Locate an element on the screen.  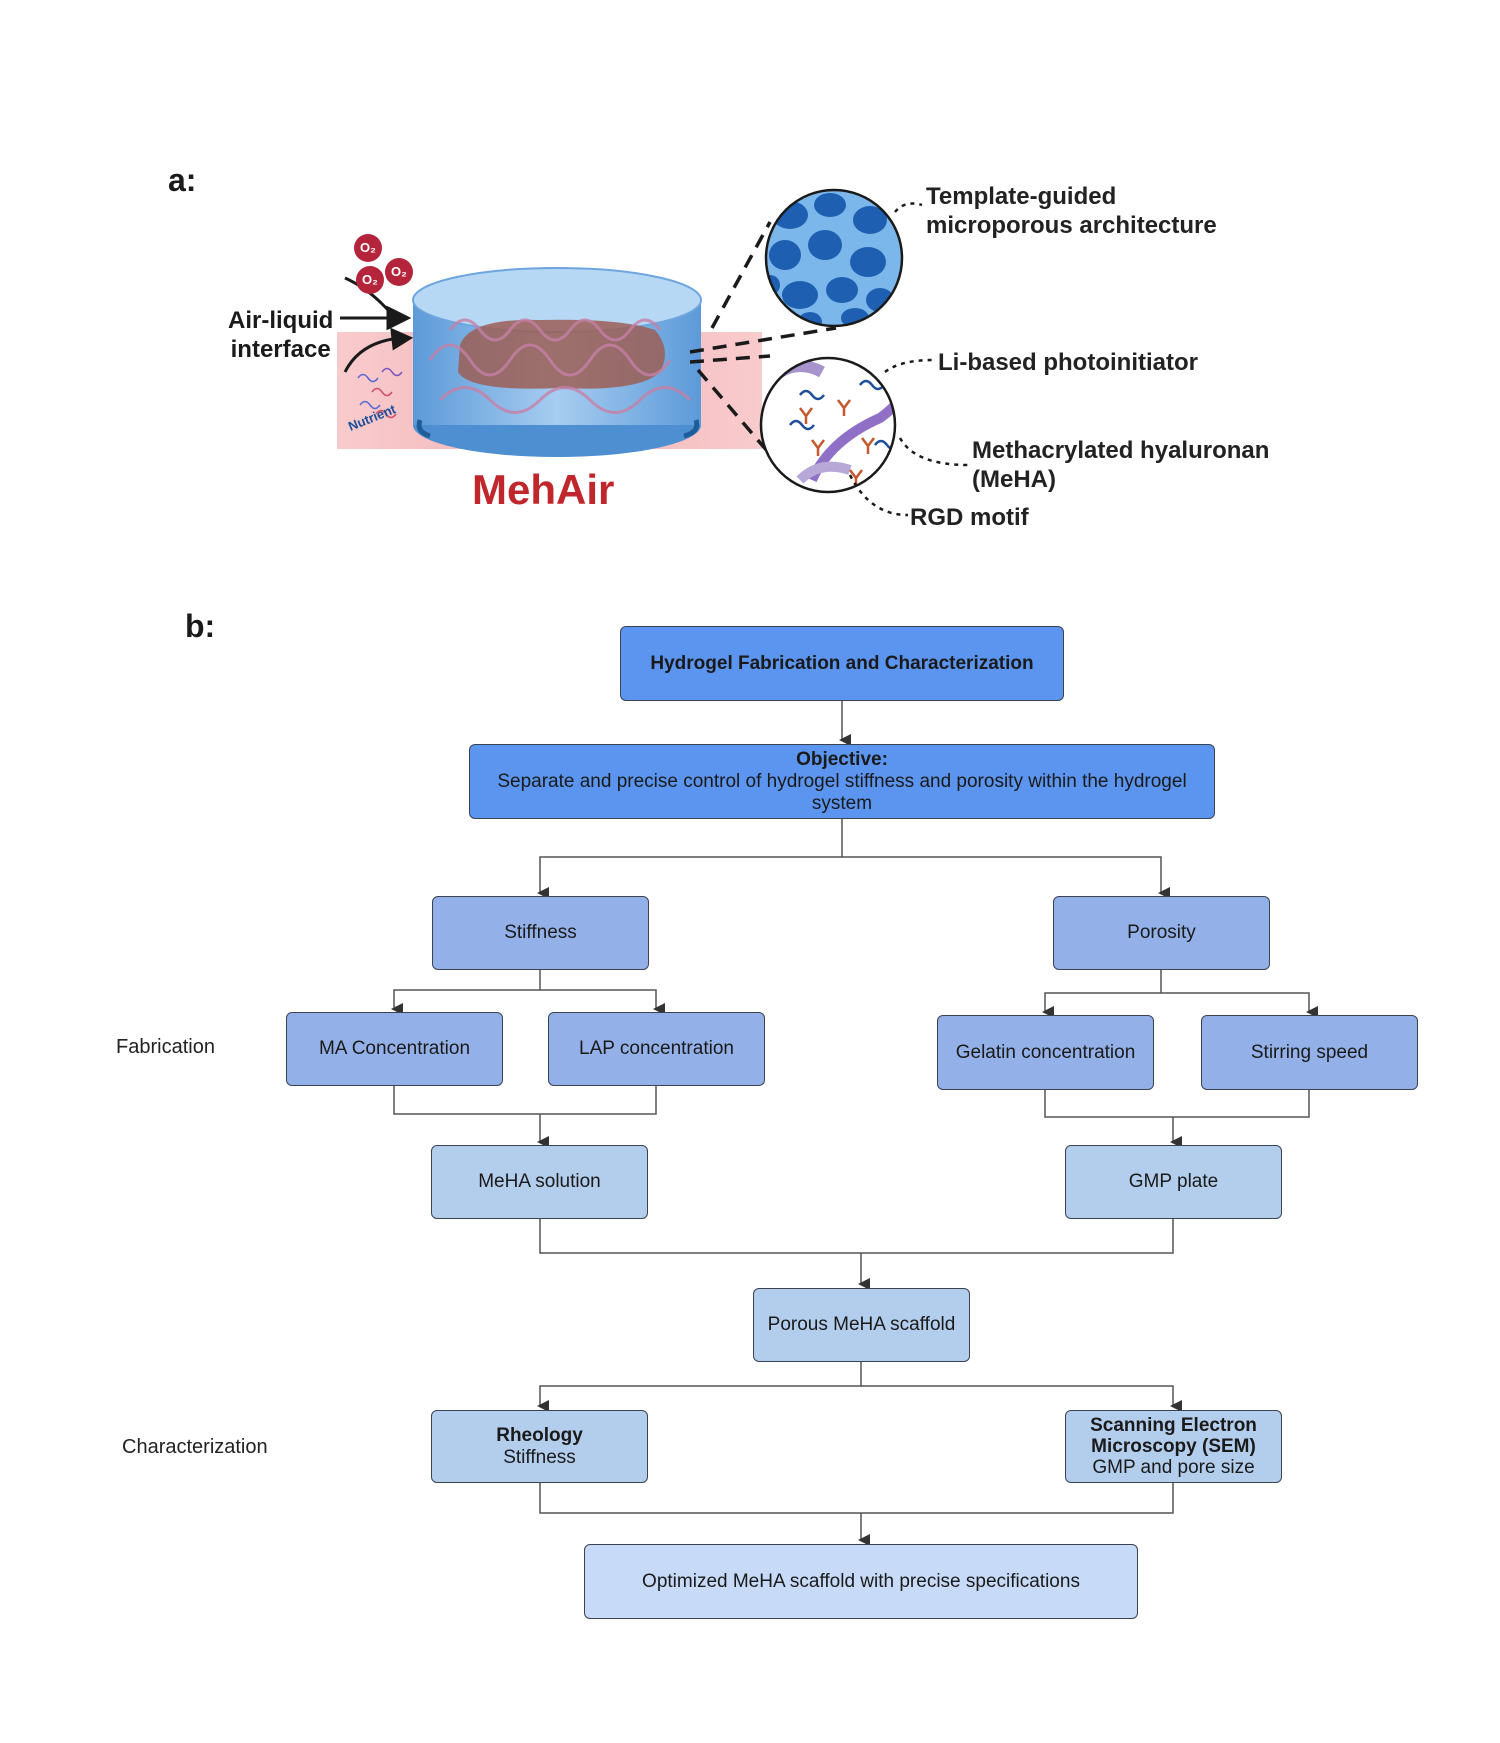
panel-b-label: b: is located at coordinates (200, 626).